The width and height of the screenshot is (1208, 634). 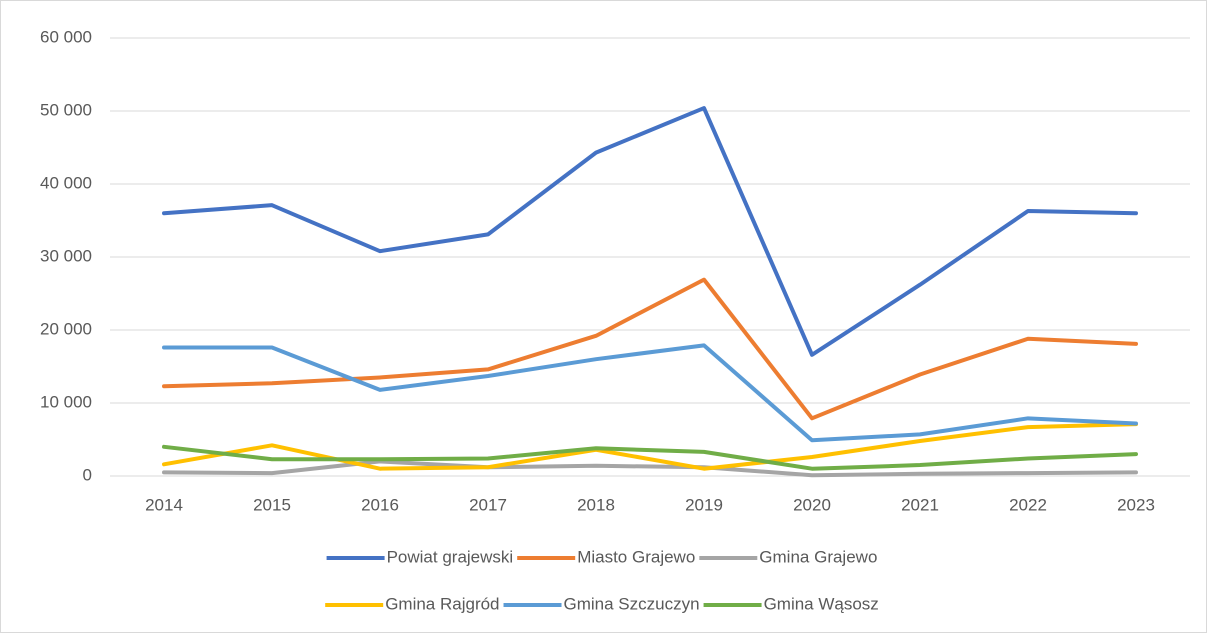 I want to click on x-tick-label: 2017, so click(x=488, y=504).